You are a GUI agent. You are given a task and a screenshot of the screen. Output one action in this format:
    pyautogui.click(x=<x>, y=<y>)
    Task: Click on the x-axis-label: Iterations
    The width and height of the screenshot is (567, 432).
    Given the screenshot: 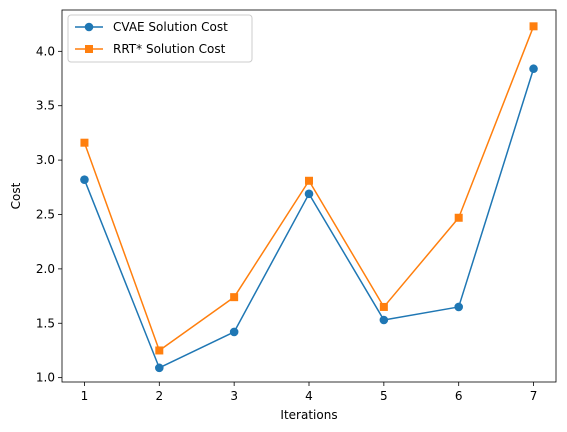 What is the action you would take?
    pyautogui.click(x=308, y=415)
    